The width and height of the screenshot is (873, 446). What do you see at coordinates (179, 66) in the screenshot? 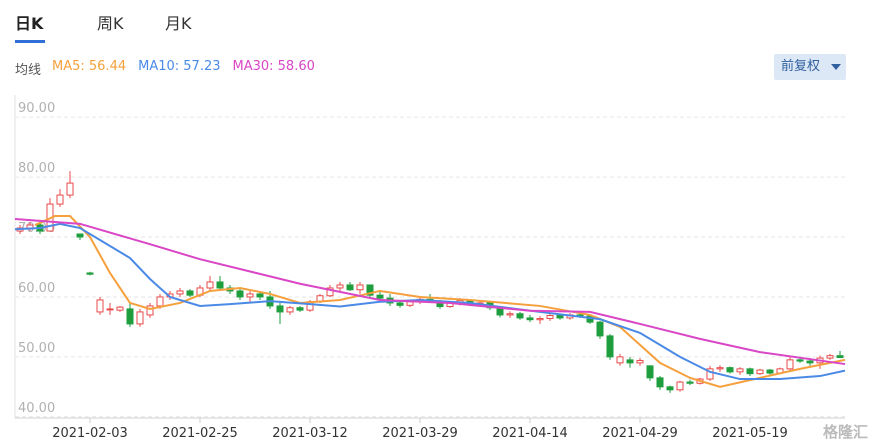
I see `ma-legend: MA10: 57.23` at bounding box center [179, 66].